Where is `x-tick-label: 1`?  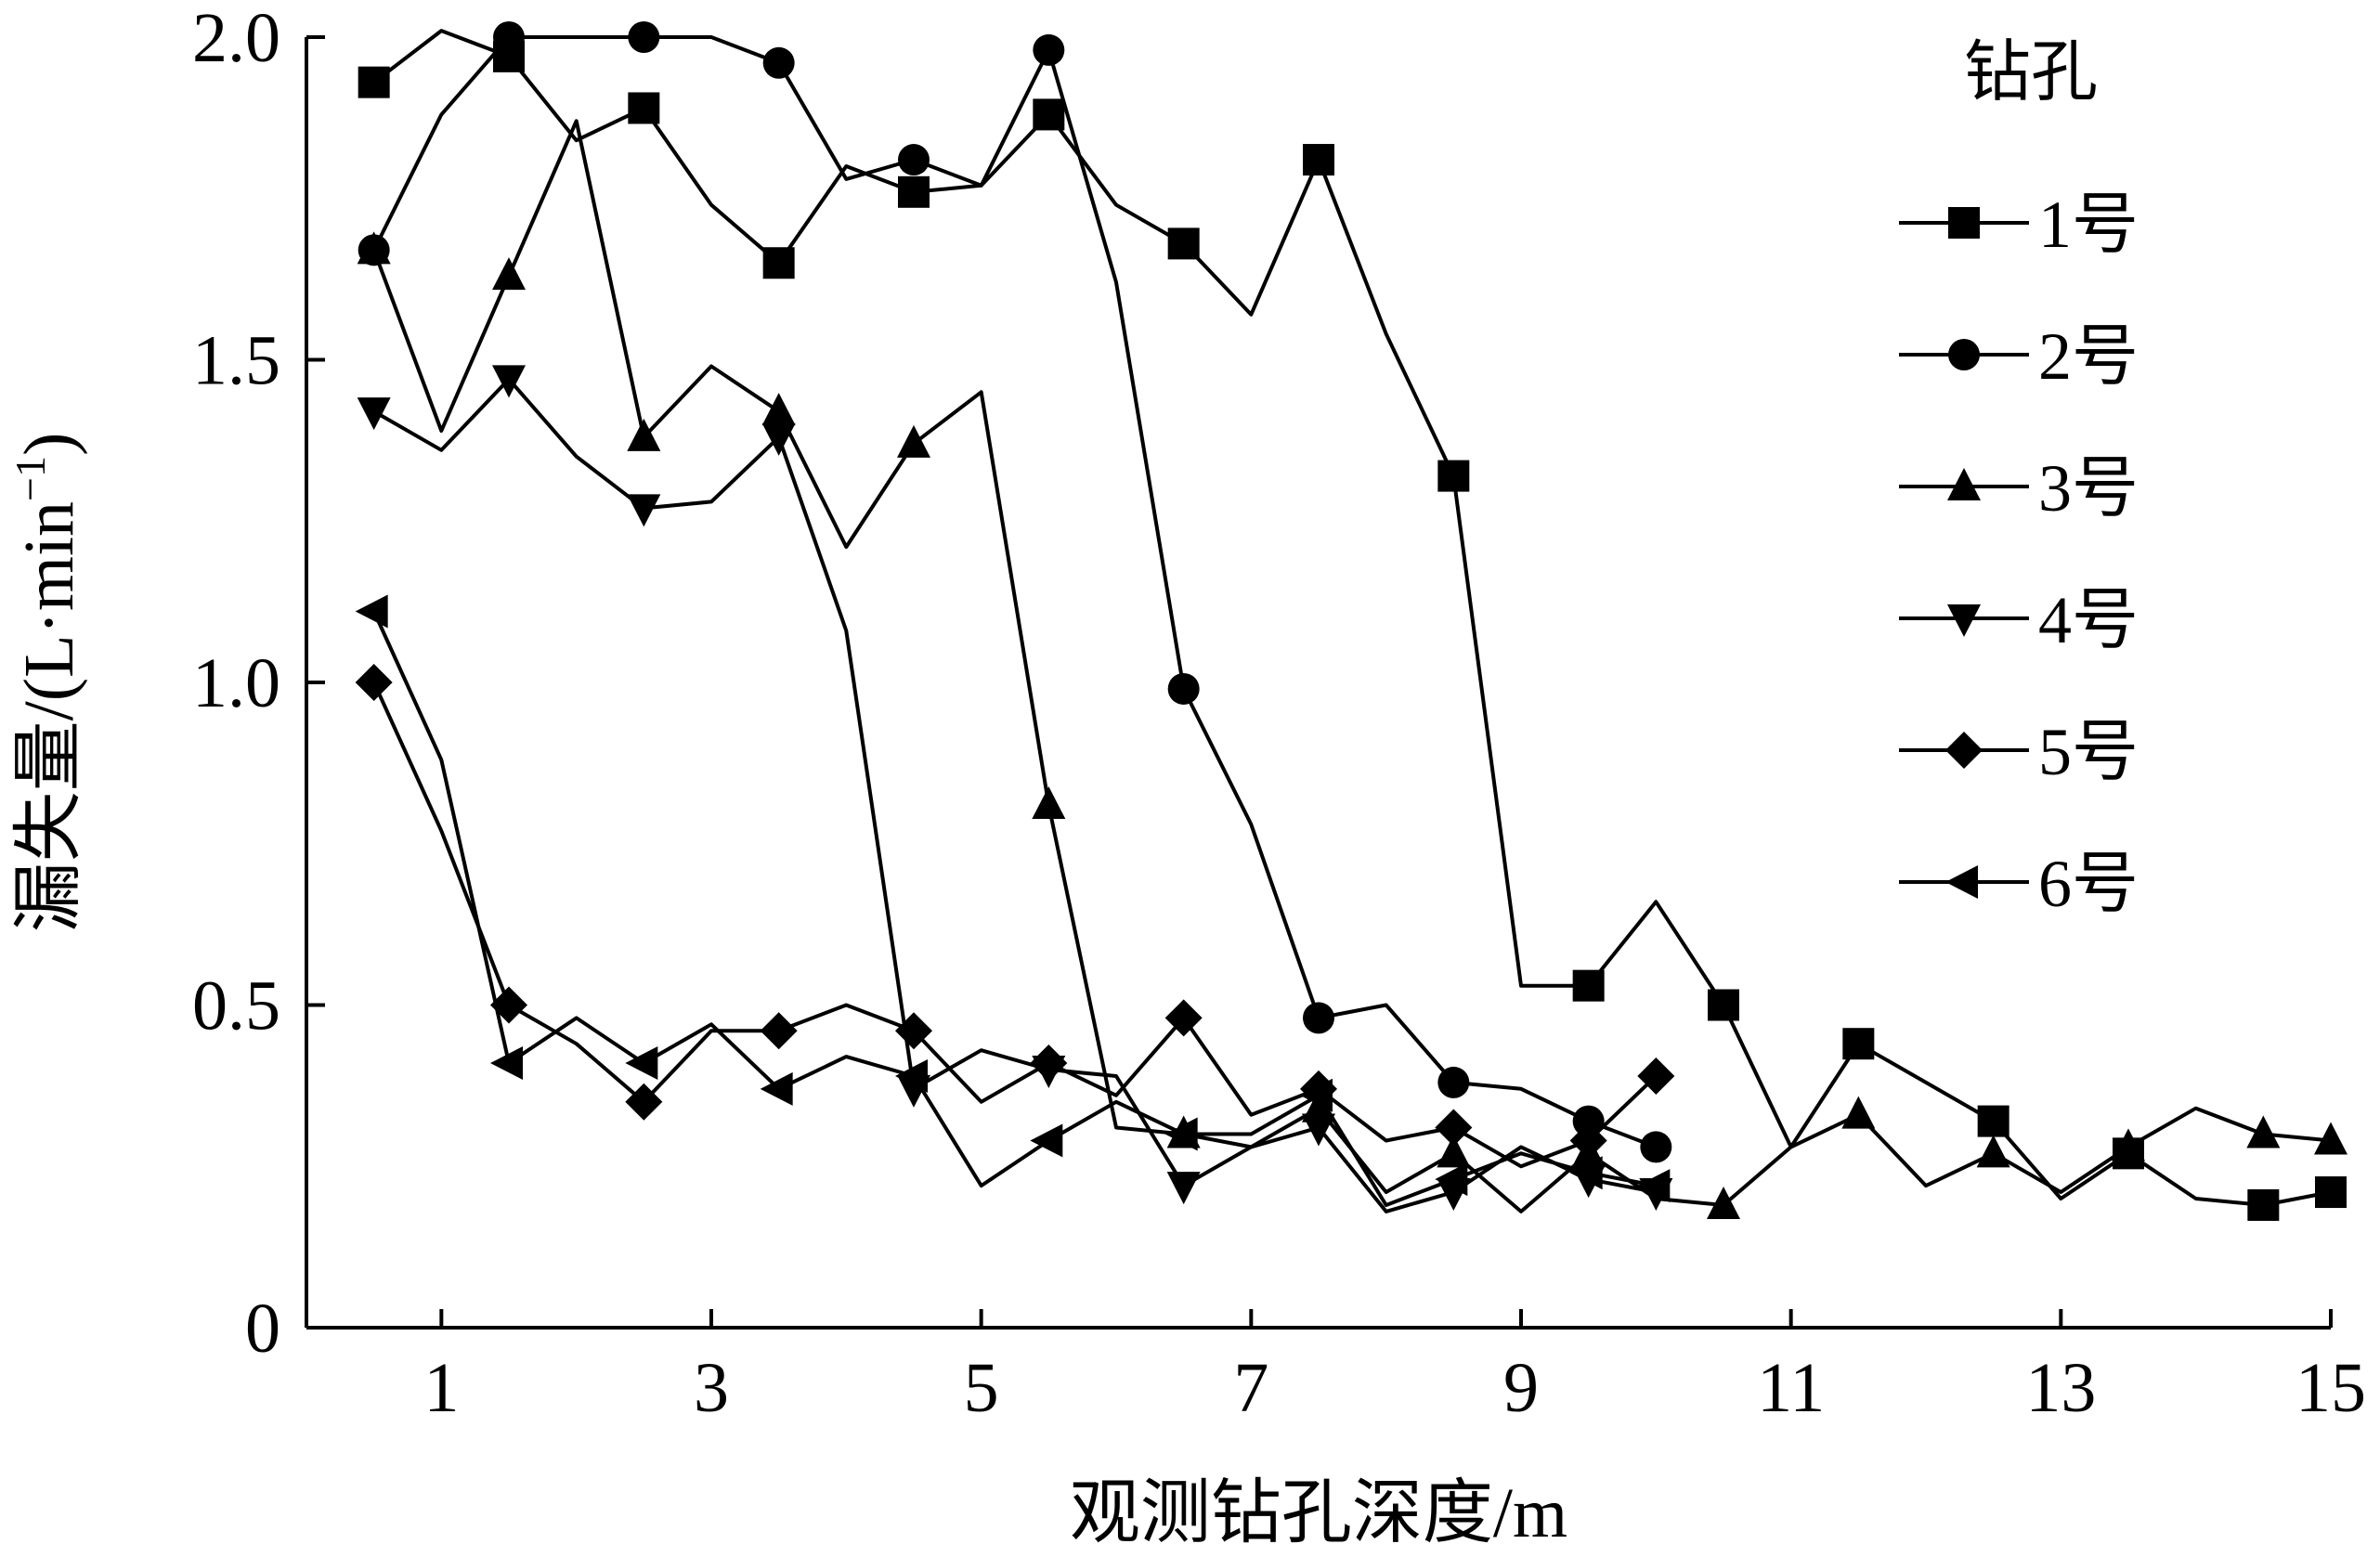 x-tick-label: 1 is located at coordinates (441, 1388).